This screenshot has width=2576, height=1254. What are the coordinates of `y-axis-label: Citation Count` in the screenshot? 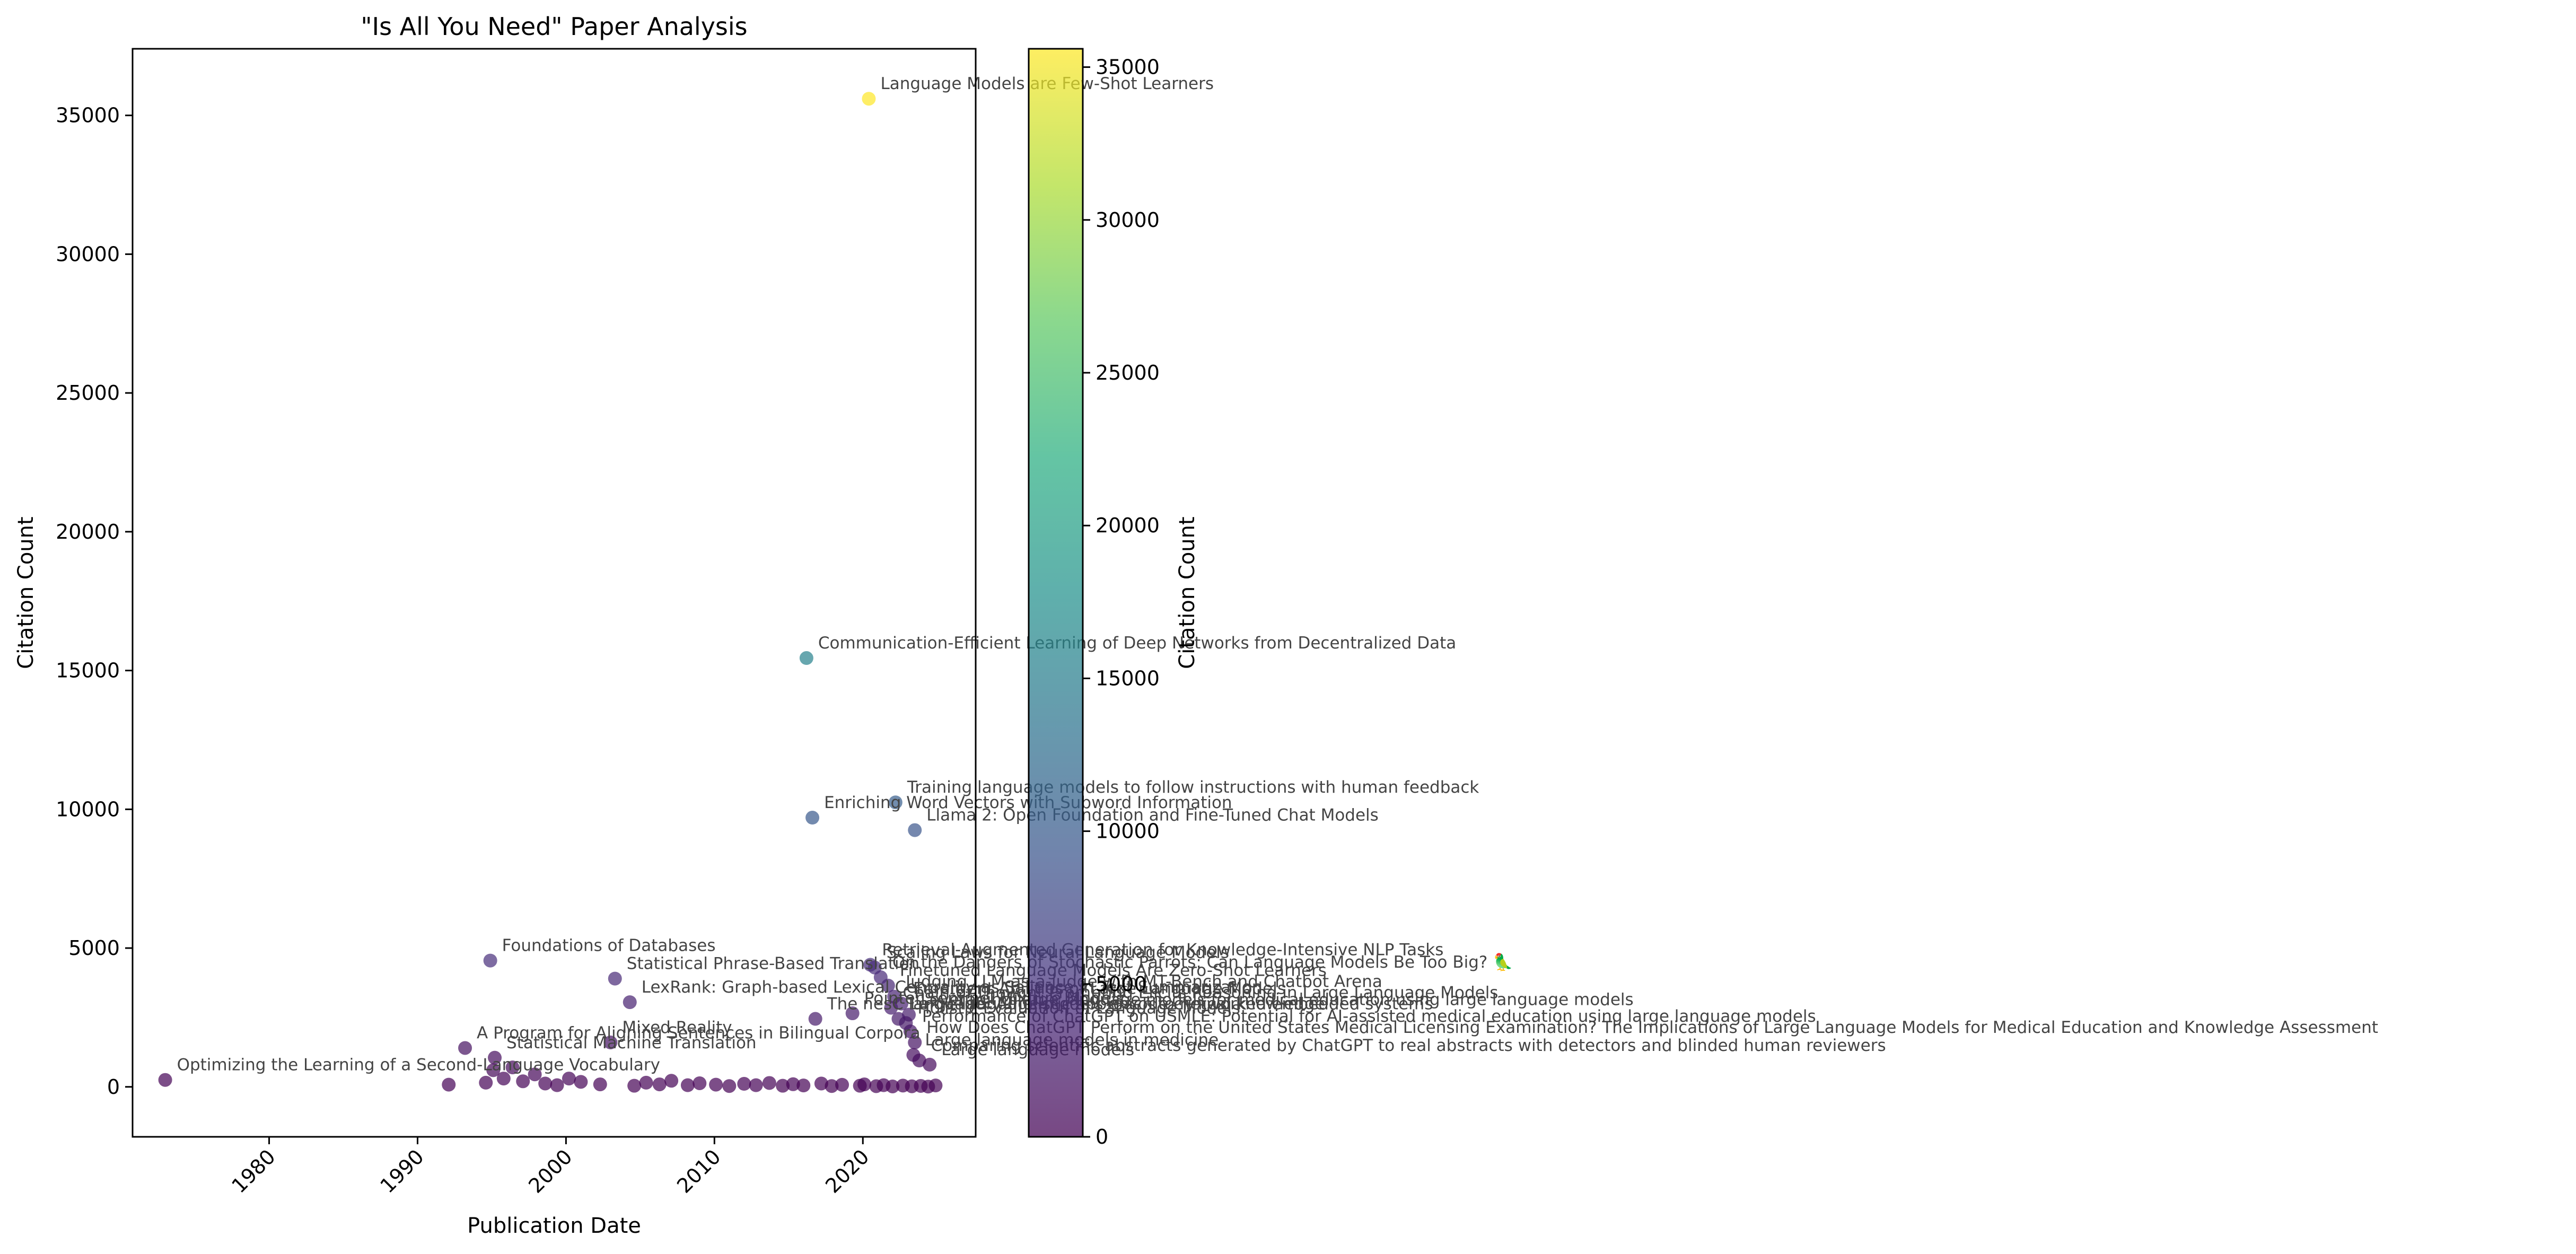 It's located at (26, 592).